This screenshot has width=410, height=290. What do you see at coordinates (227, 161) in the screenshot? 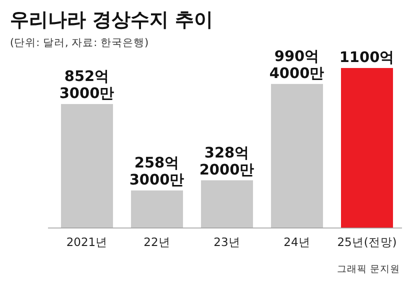
I see `data-label: 328억 2000만` at bounding box center [227, 161].